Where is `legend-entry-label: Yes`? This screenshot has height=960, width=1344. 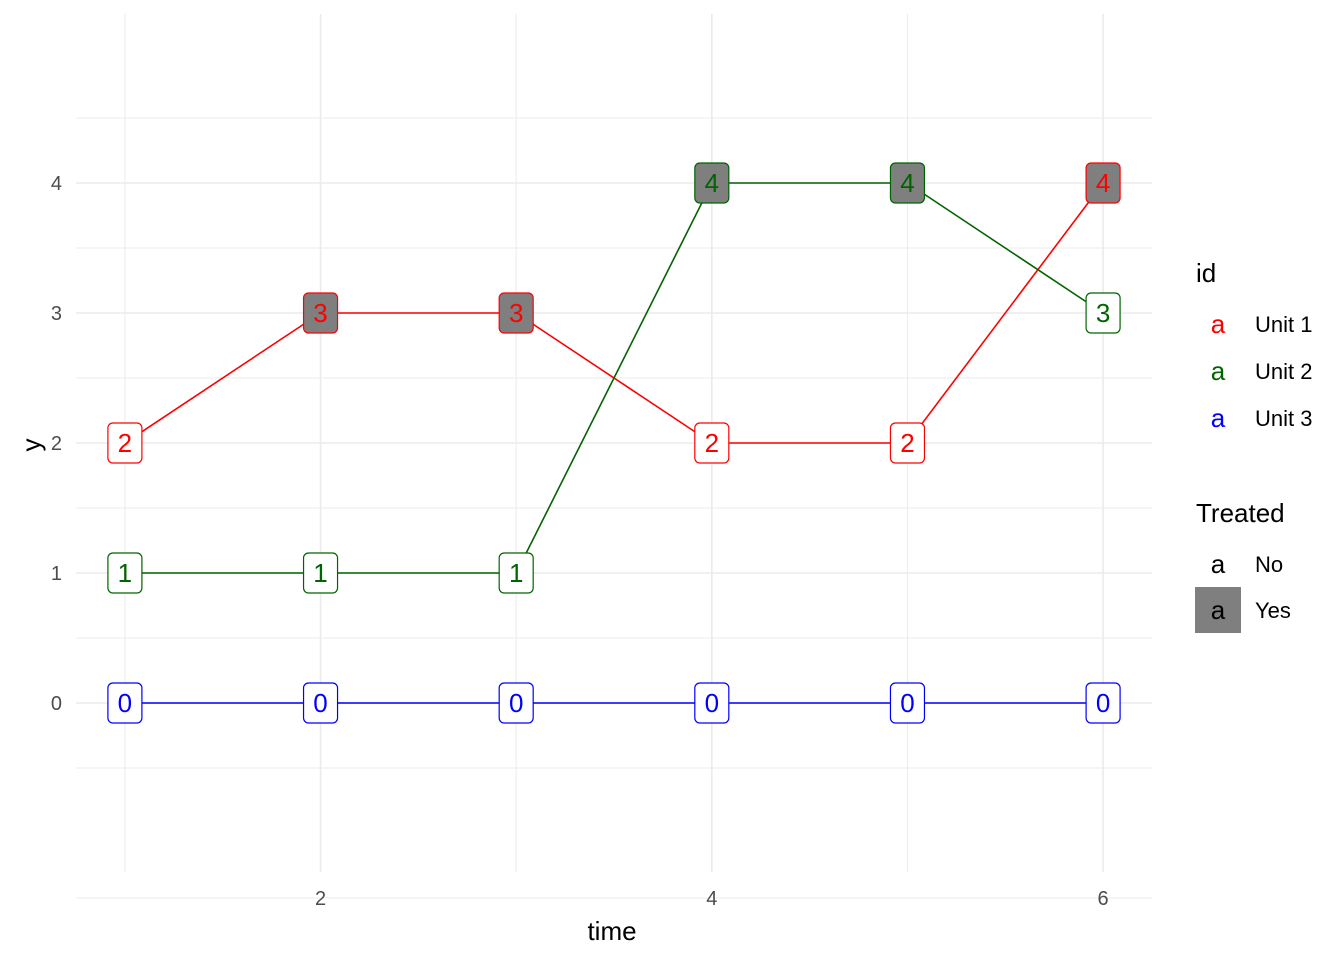
legend-entry-label: Yes is located at coordinates (1273, 610).